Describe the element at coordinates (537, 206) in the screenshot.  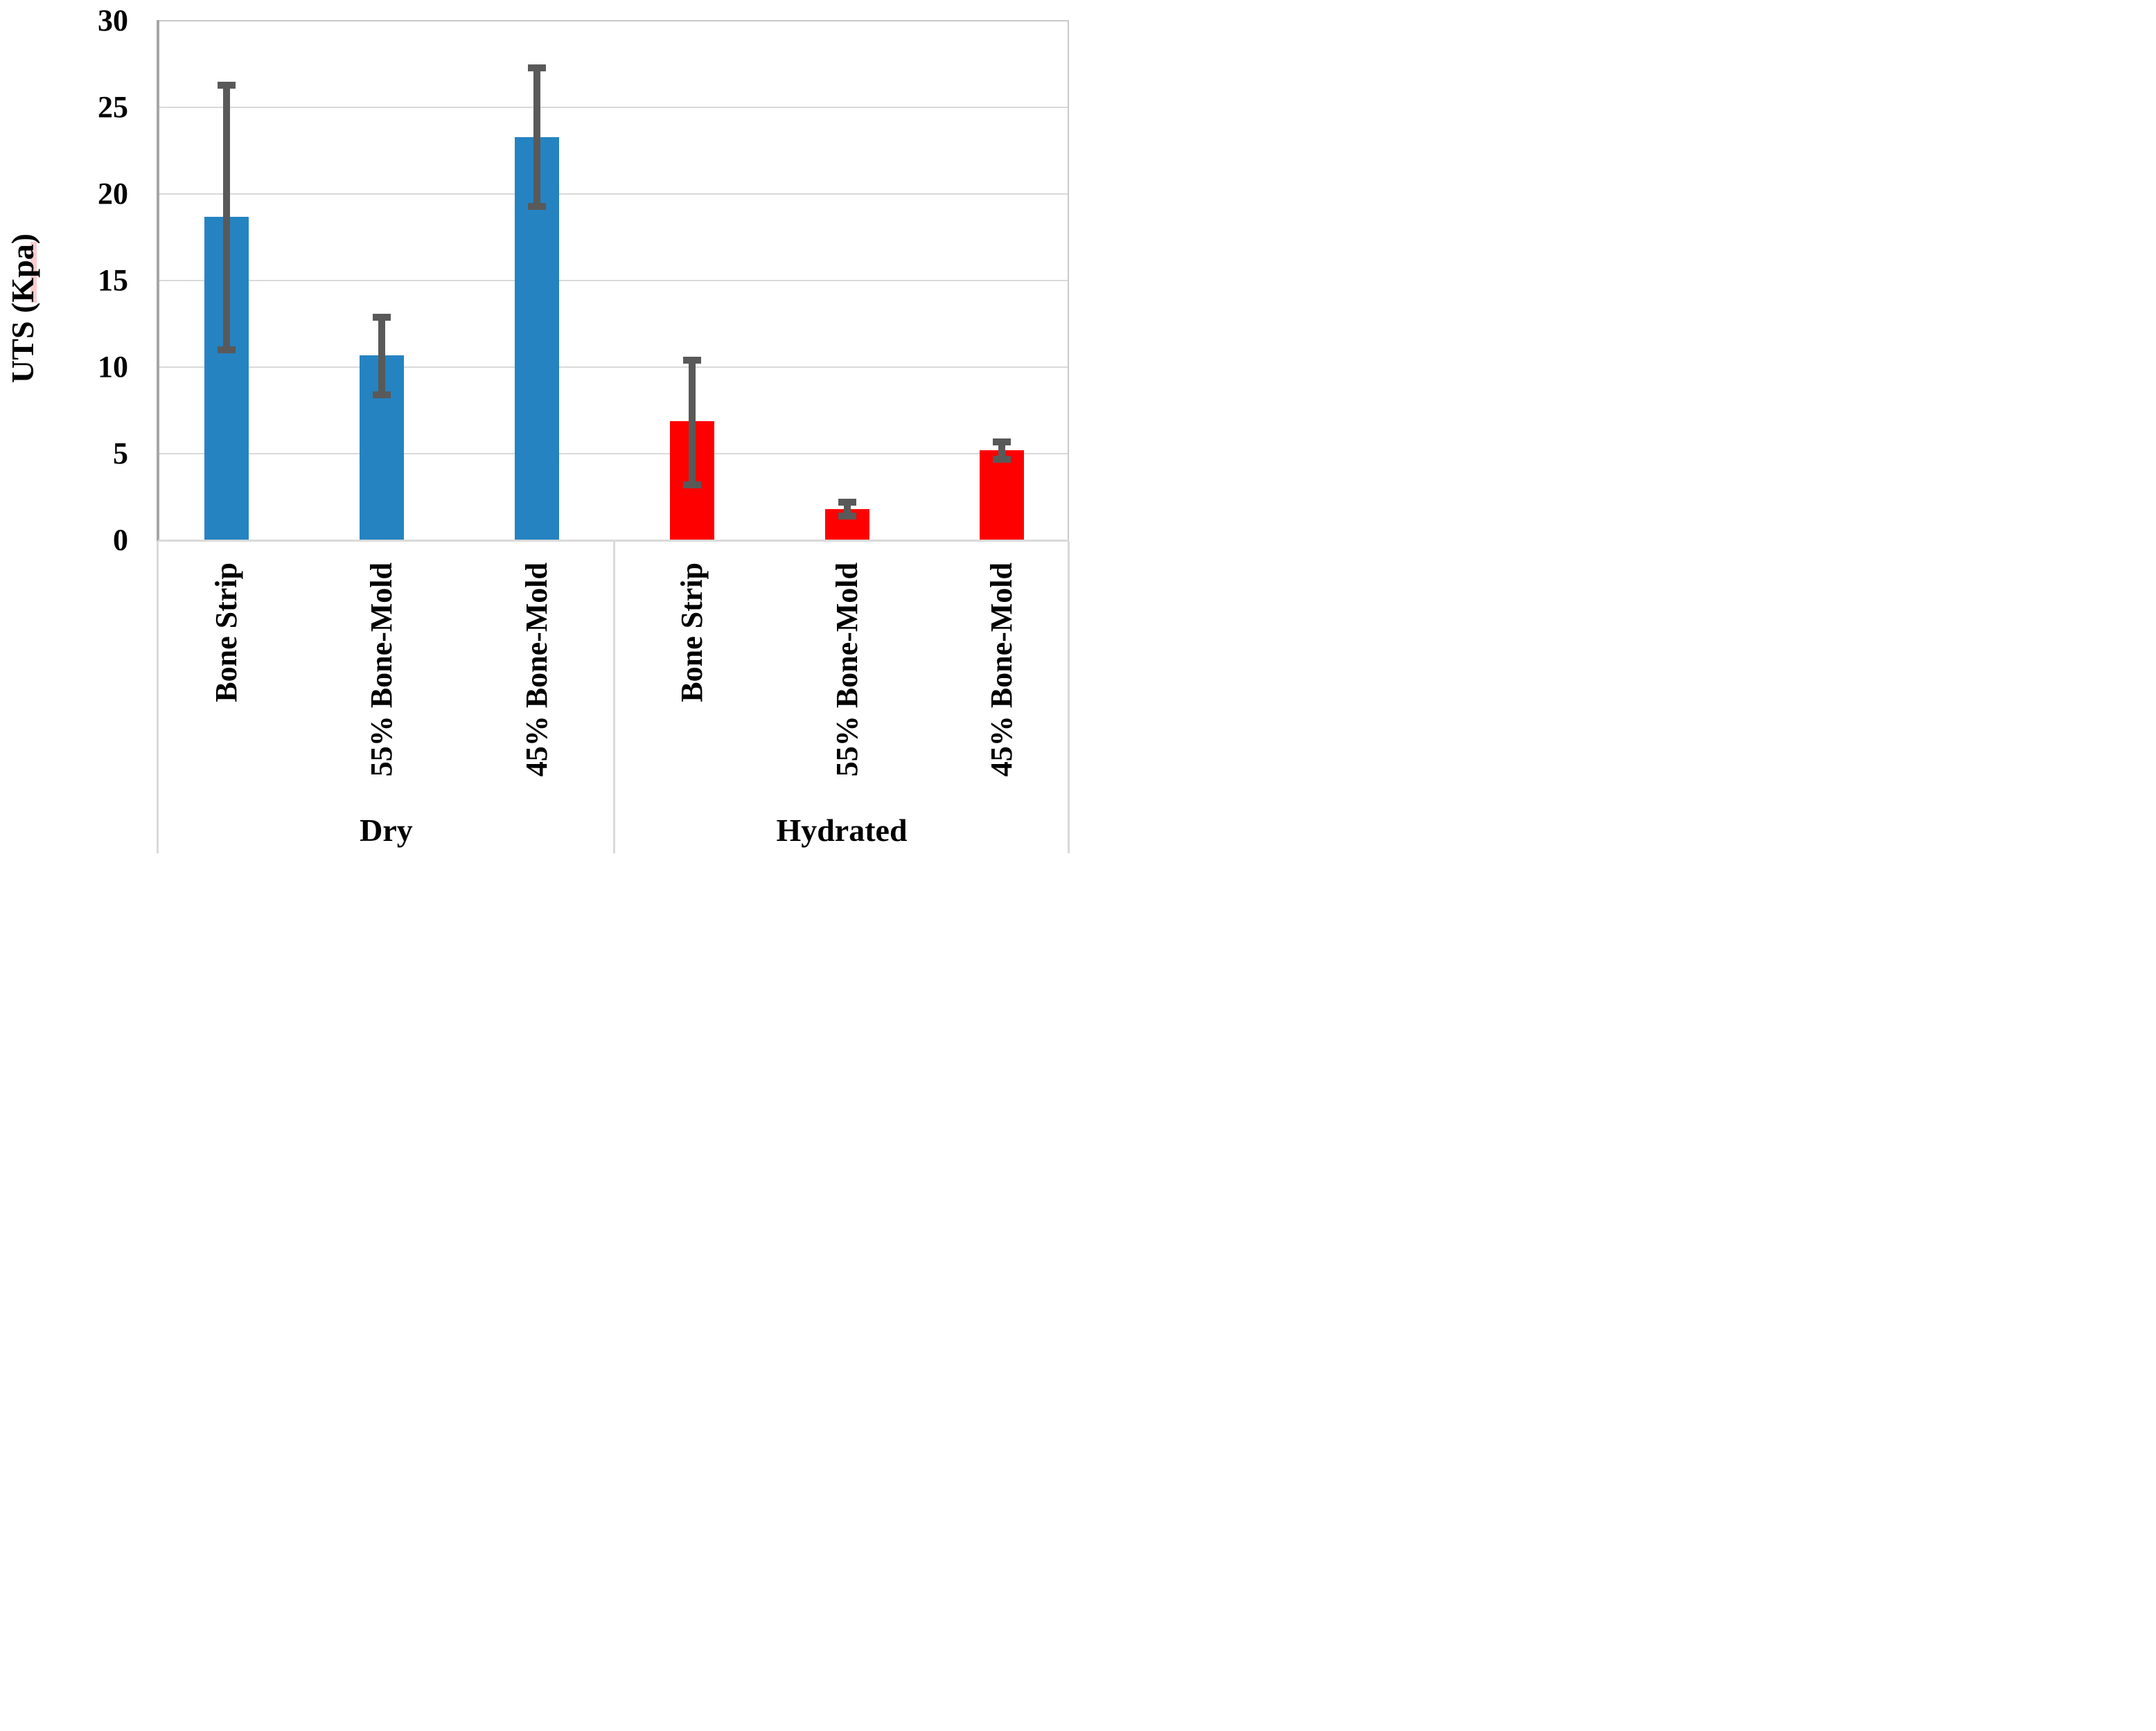
I see `error-bar-cap-low-dry-45-bone-mold` at that location.